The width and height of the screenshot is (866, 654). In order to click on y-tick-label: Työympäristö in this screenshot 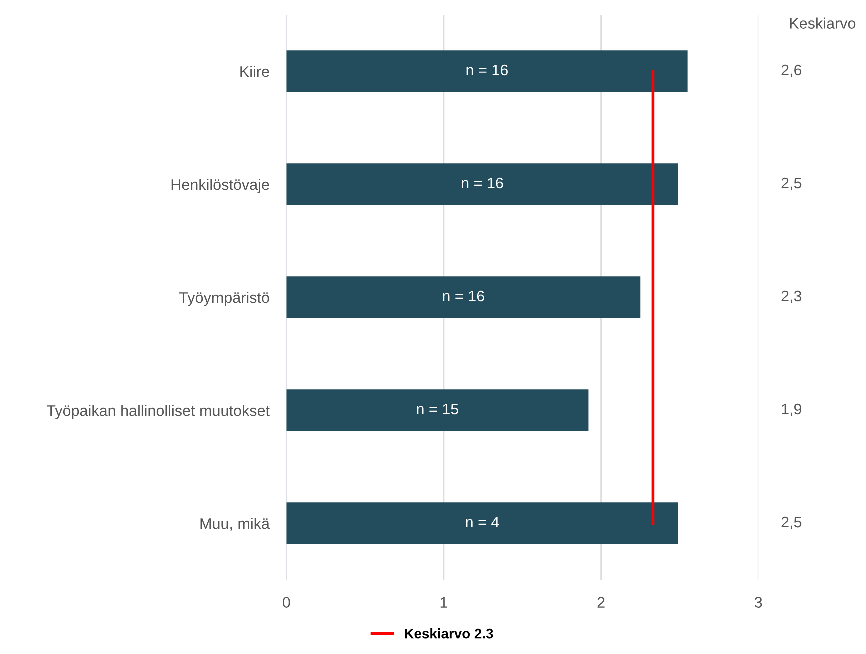, I will do `click(224, 299)`.